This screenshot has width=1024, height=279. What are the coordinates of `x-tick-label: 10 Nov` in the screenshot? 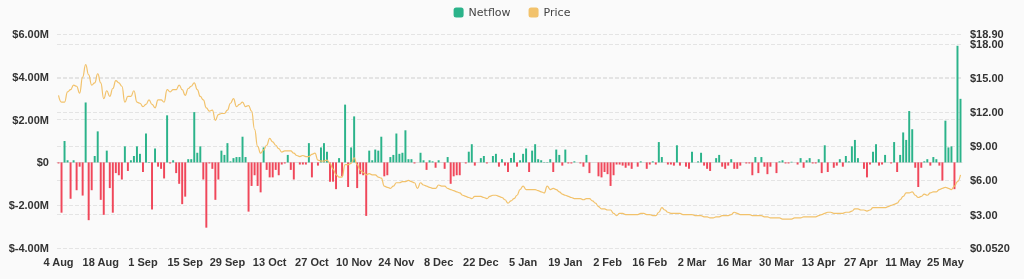 It's located at (355, 261).